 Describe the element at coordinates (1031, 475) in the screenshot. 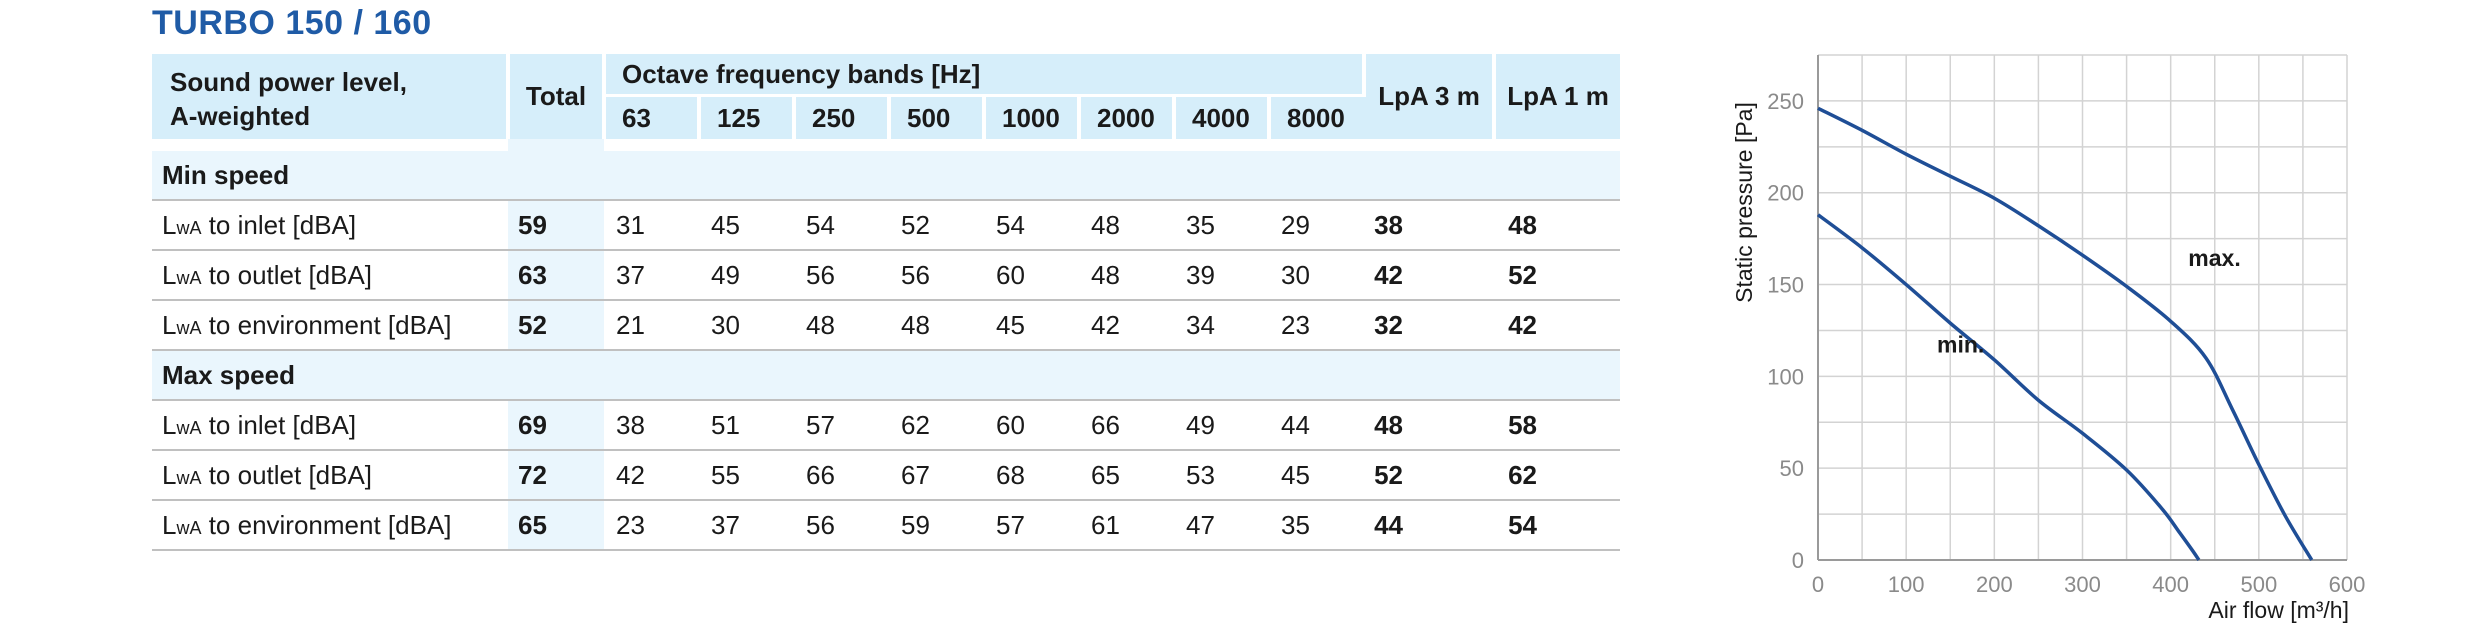

I see `cell-band-1000: 68` at that location.